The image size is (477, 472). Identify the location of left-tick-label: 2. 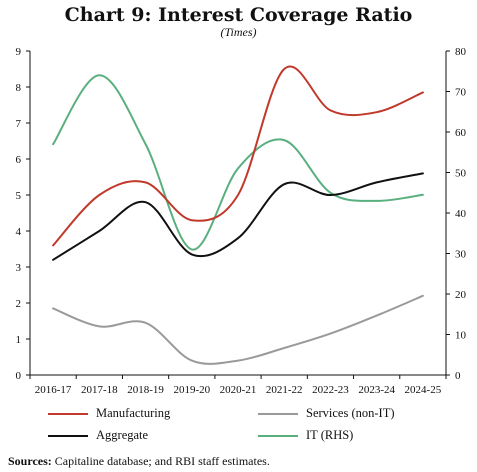
(19, 304).